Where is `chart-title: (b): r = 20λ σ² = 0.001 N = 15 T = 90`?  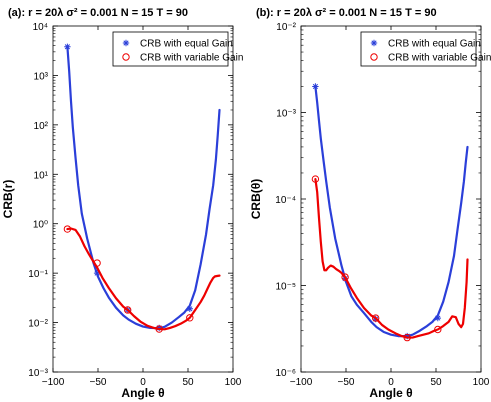 chart-title: (b): r = 20λ σ² = 0.001 N = 15 T = 90 is located at coordinates (346, 13).